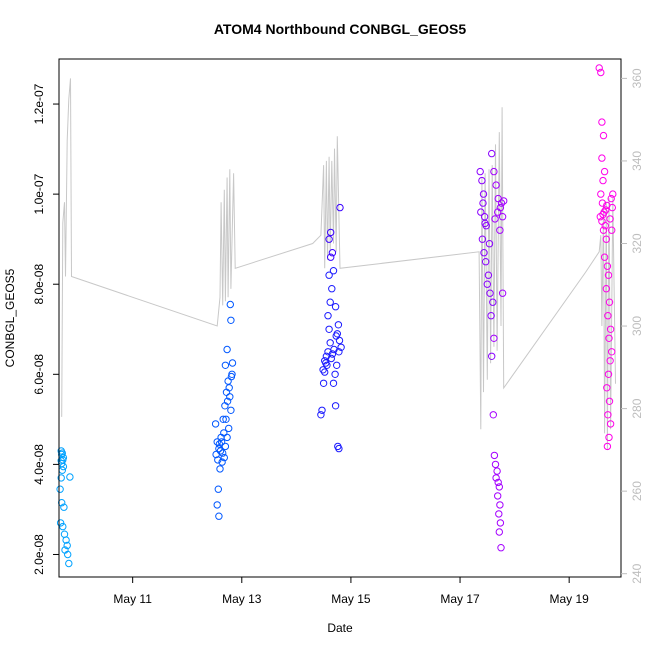 The height and width of the screenshot is (650, 650). I want to click on y-axis-right: 240 260 280 300 320 340 360, so click(632, 326).